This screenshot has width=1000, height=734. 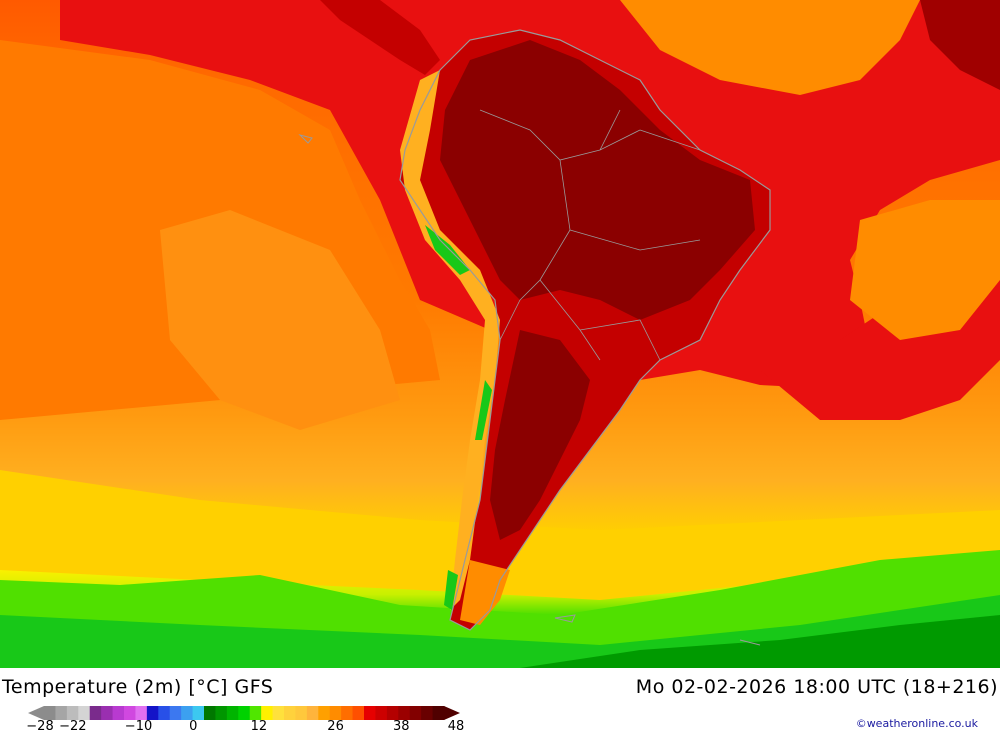 I want to click on legend-tick-label: −28, so click(x=40, y=726).